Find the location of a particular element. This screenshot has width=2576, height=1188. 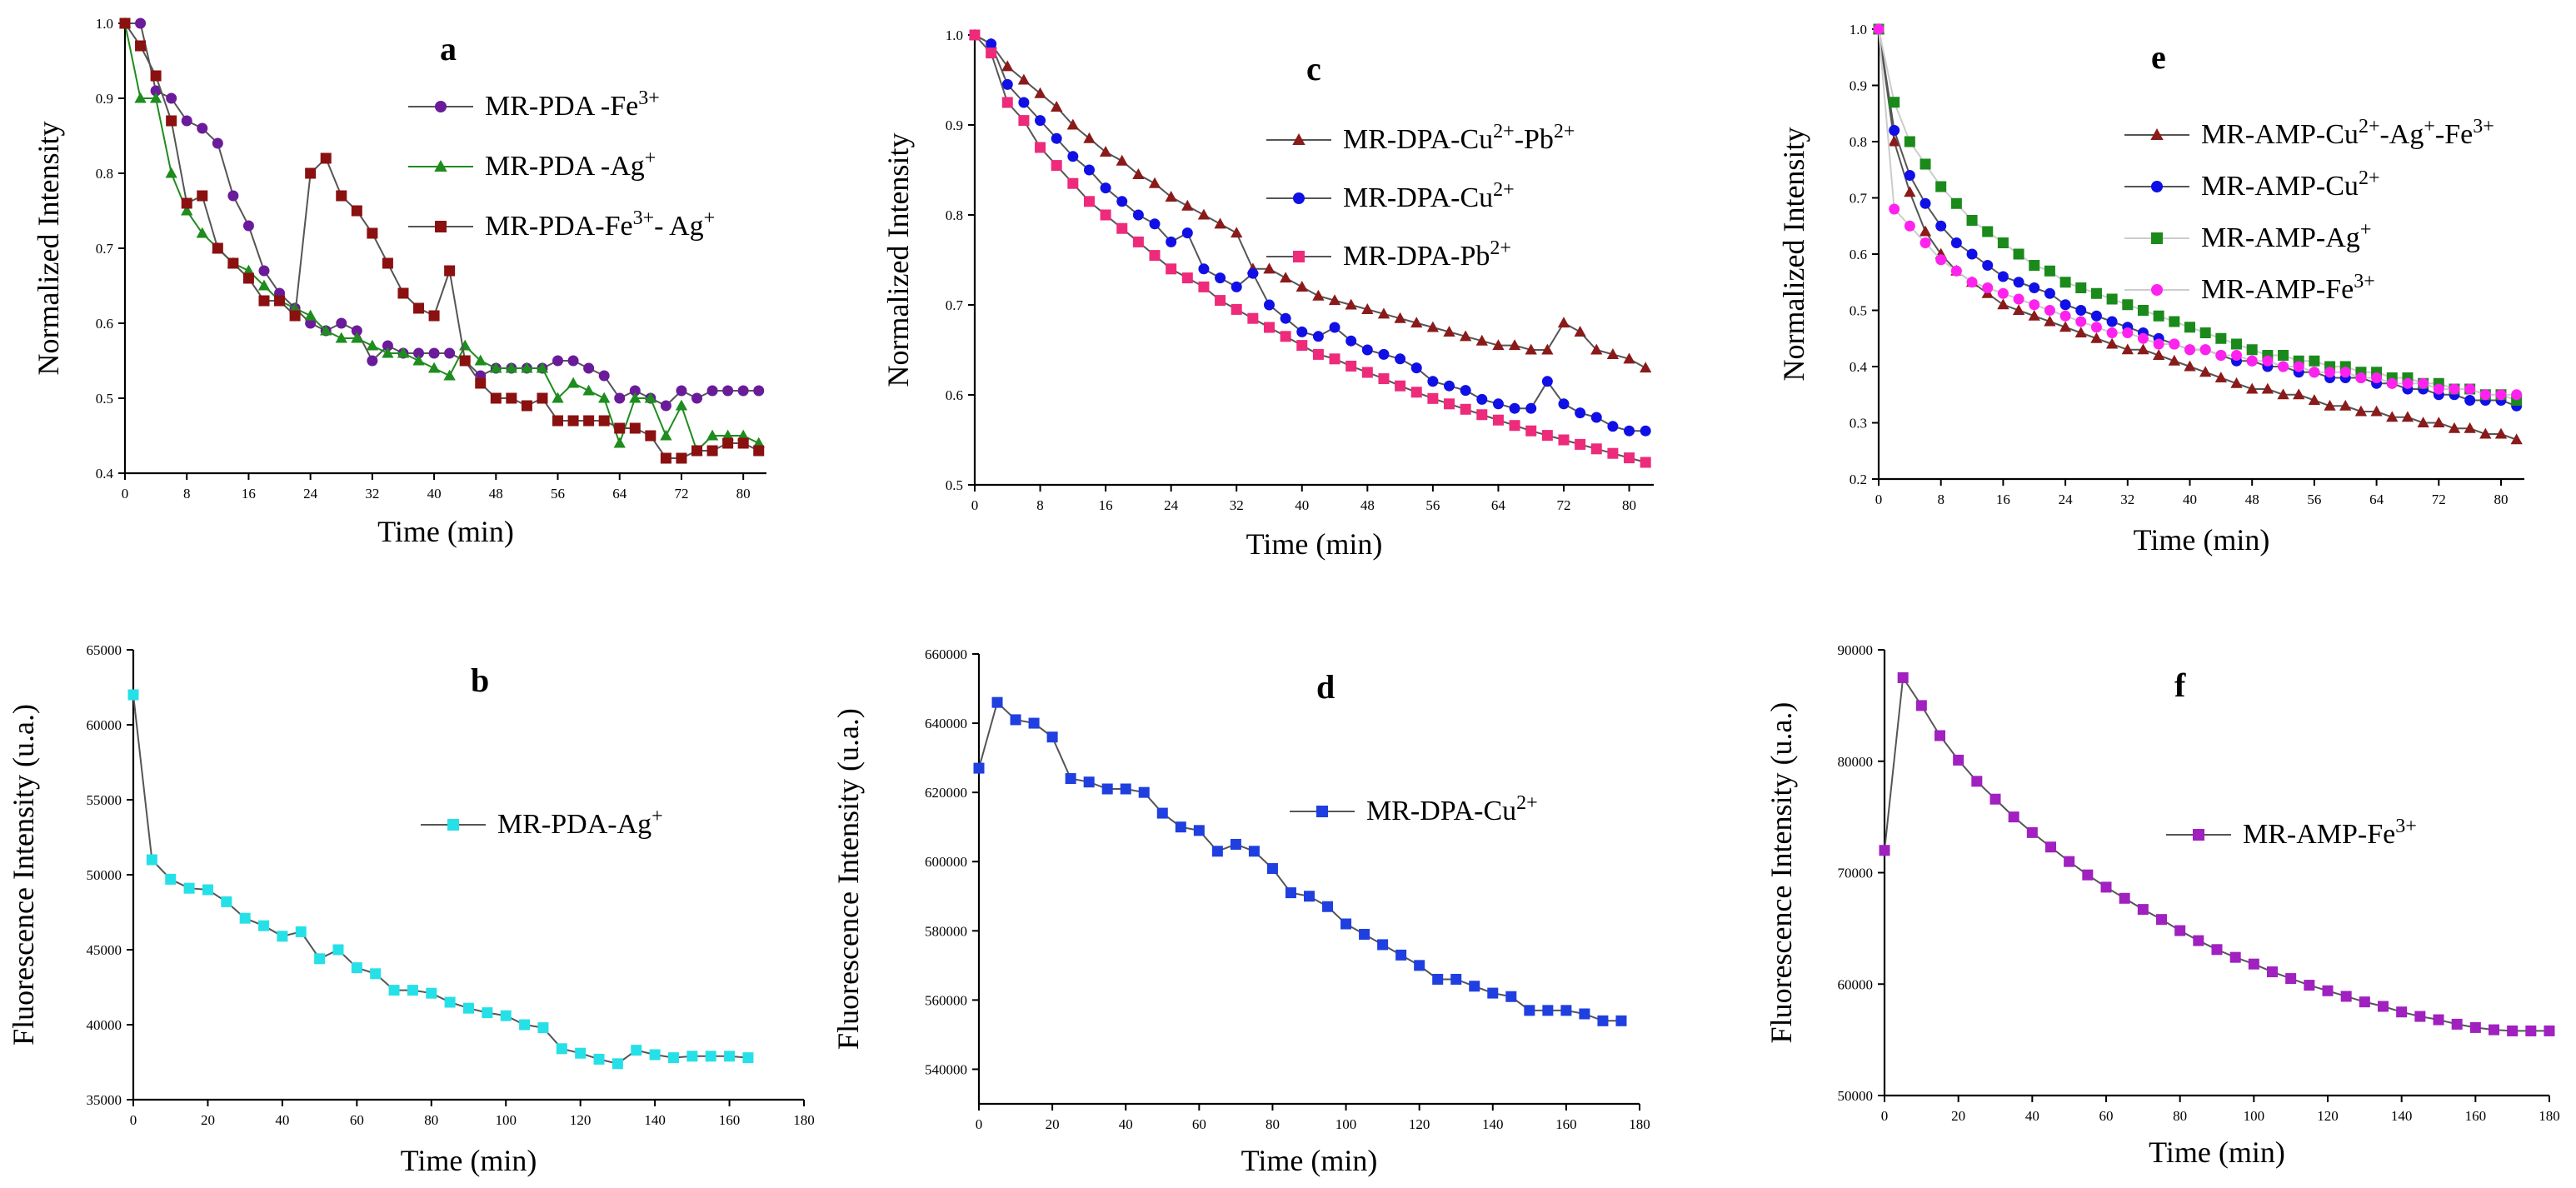

x-tick-label: 56 is located at coordinates (1432, 505).